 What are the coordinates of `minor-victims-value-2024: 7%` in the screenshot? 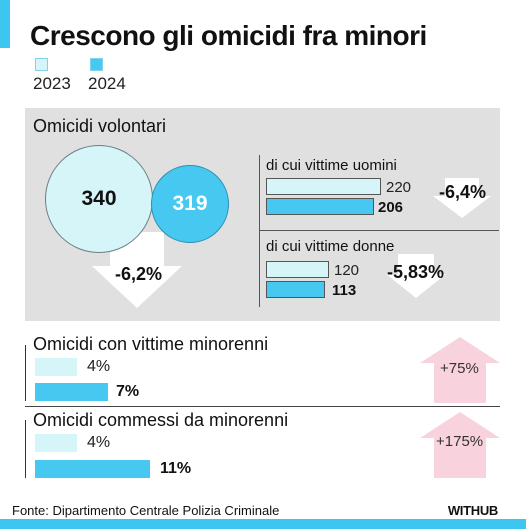 It's located at (128, 391).